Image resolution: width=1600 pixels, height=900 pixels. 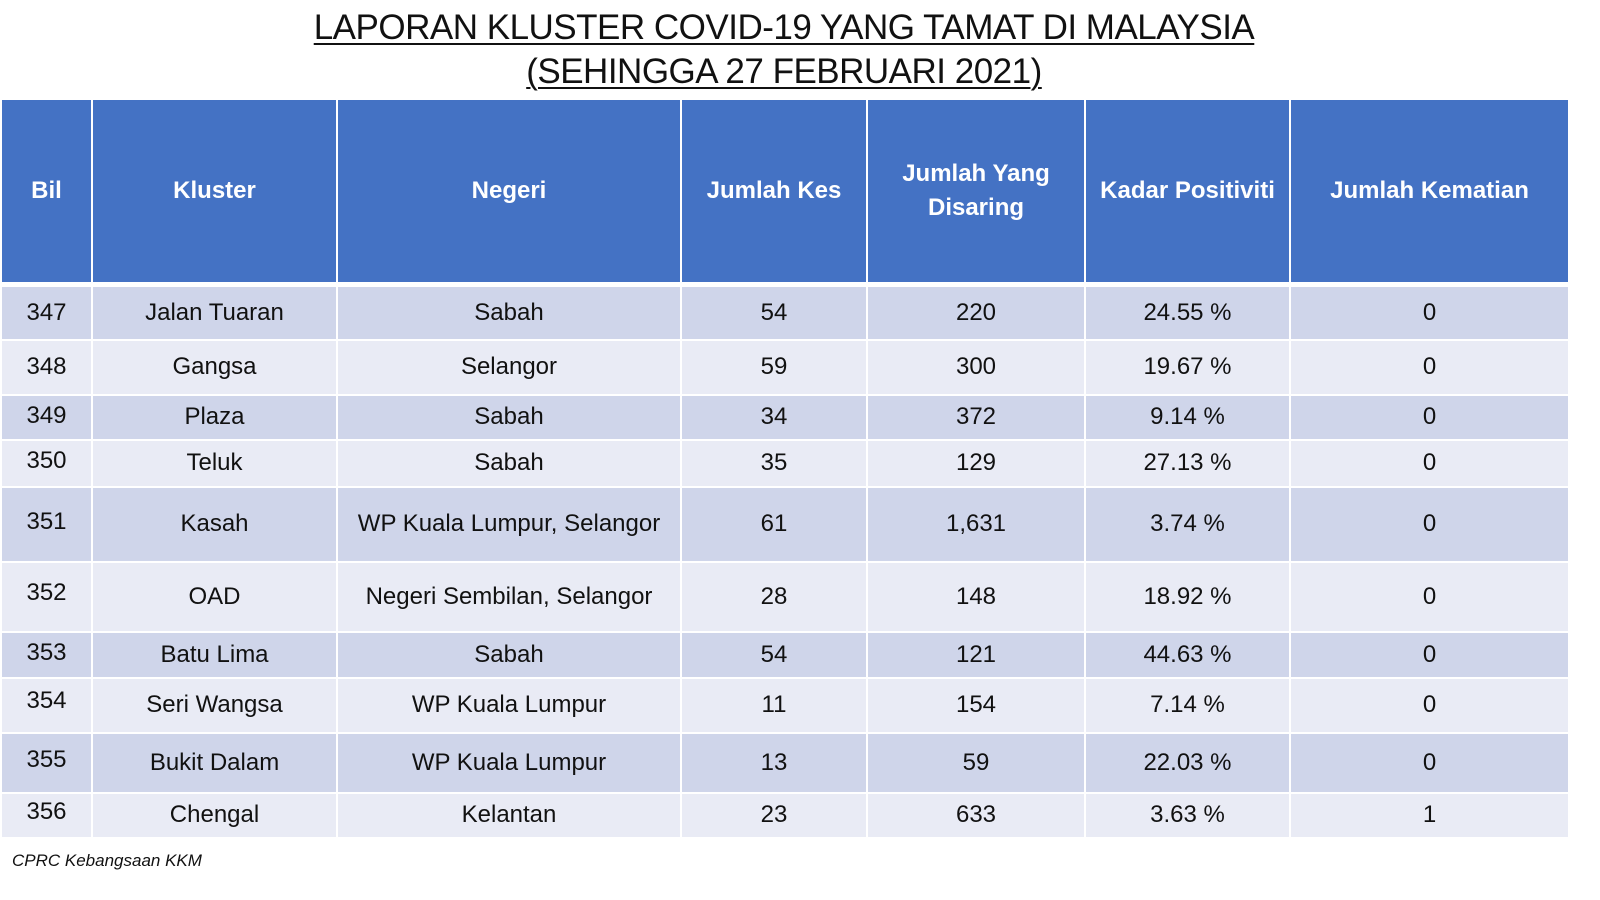 What do you see at coordinates (509, 524) in the screenshot?
I see `cell-negeri: WP Kuala Lumpur, Selangor` at bounding box center [509, 524].